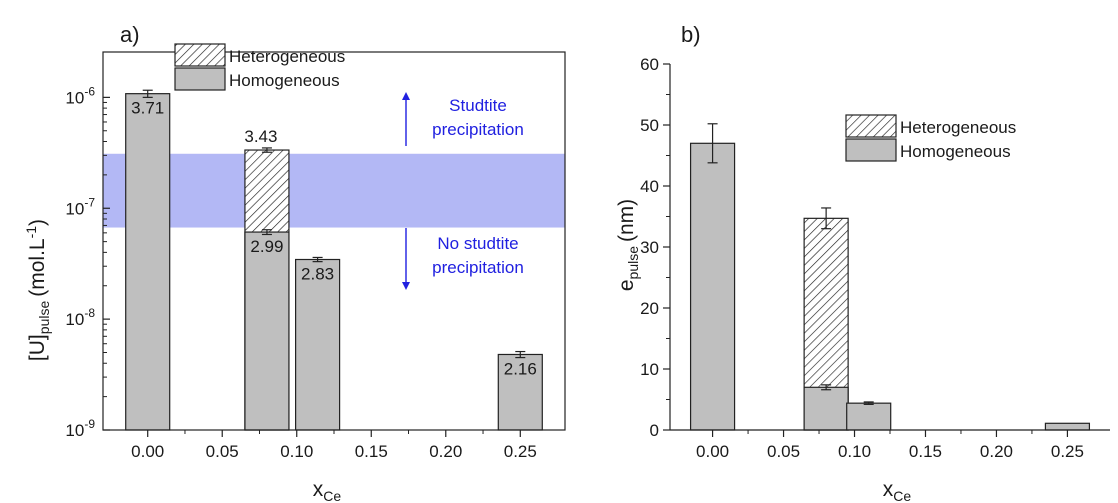 This screenshot has width=1118, height=503. Describe the element at coordinates (691, 34) in the screenshot. I see `panel-b-label: b)` at that location.